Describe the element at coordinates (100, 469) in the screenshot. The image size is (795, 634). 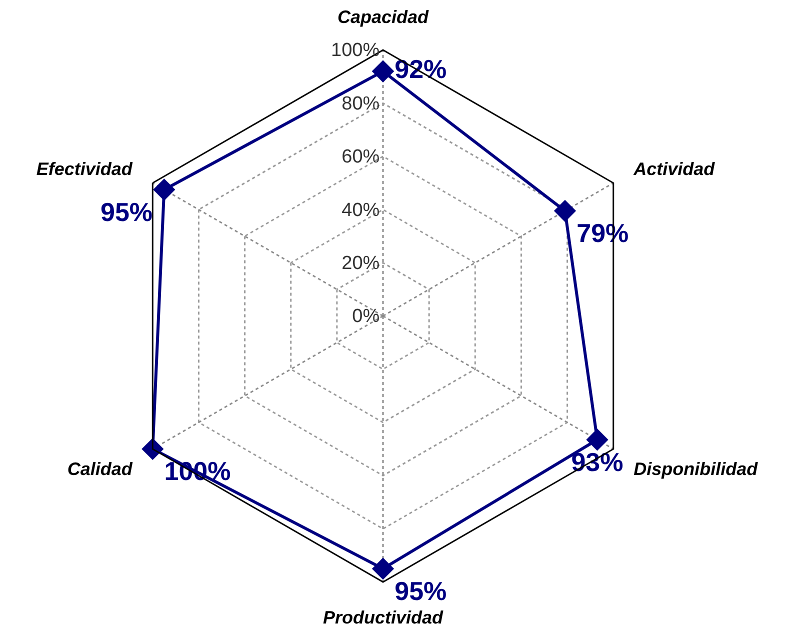
I see `spoke-label: Calidad` at that location.